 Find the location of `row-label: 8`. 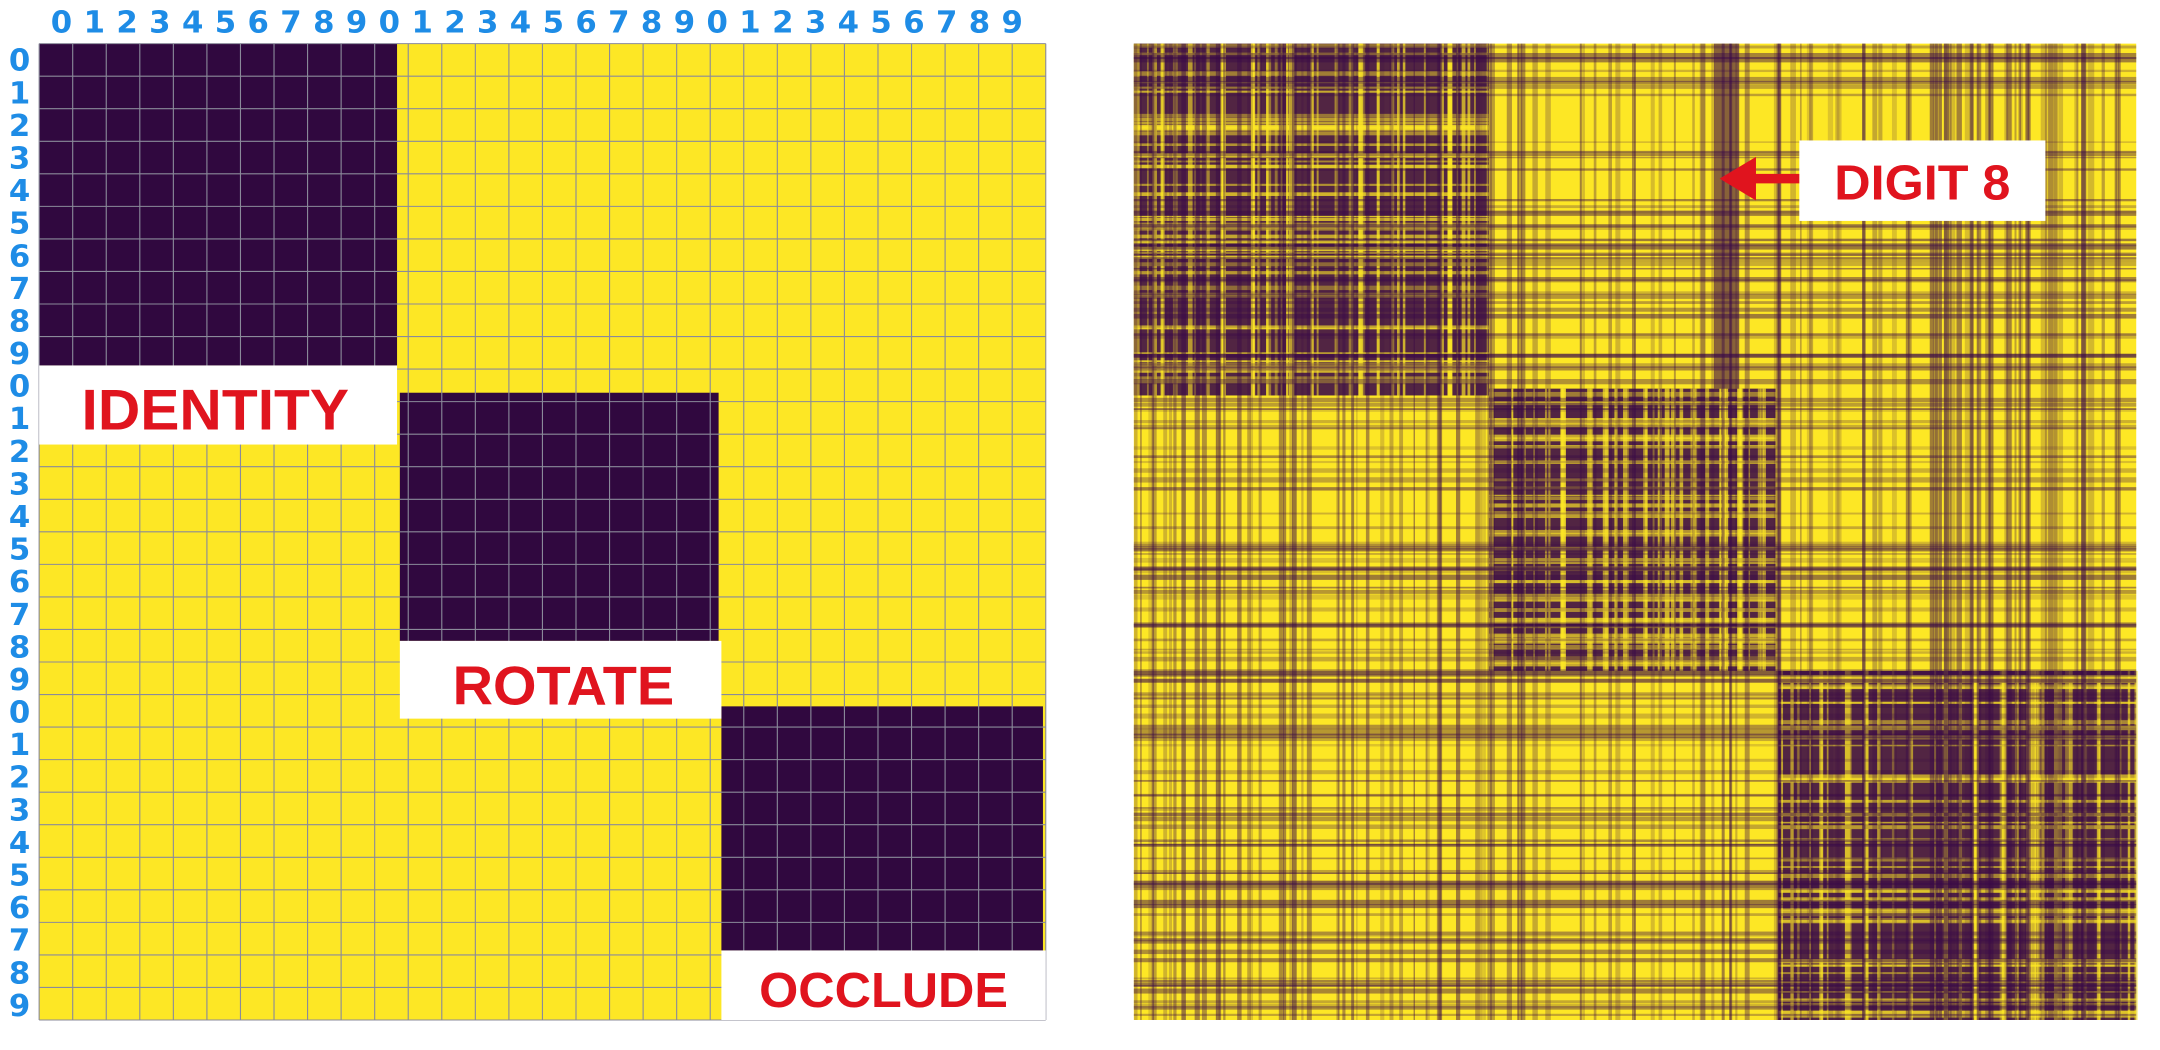

row-label: 8 is located at coordinates (19, 648).